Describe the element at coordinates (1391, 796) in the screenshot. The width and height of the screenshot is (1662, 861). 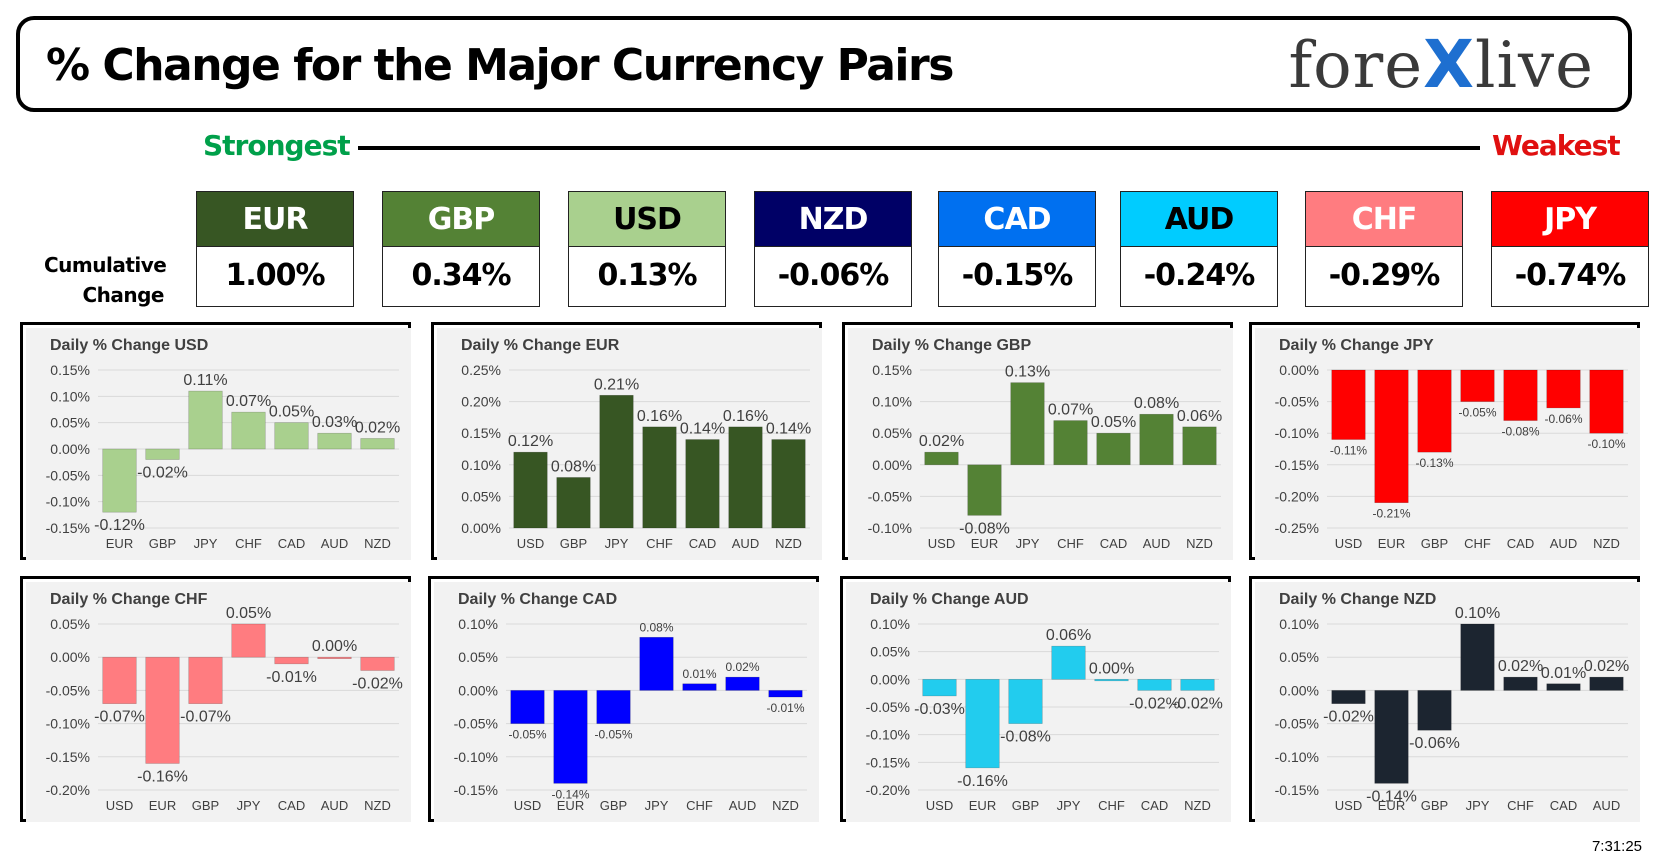
I see `data-label: -0.14%` at that location.